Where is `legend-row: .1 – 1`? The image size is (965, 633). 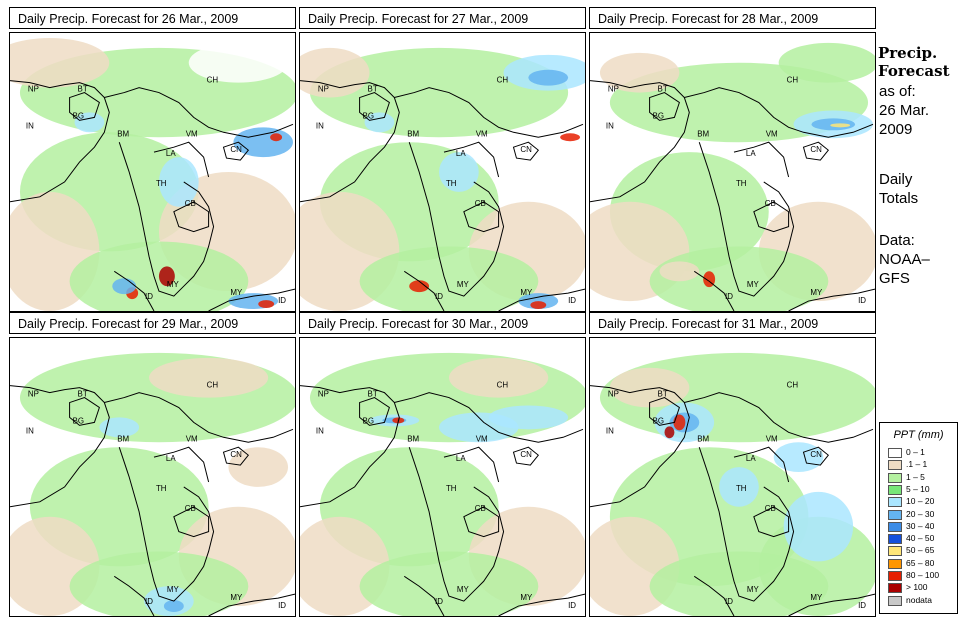 legend-row: .1 – 1 is located at coordinates (921, 465).